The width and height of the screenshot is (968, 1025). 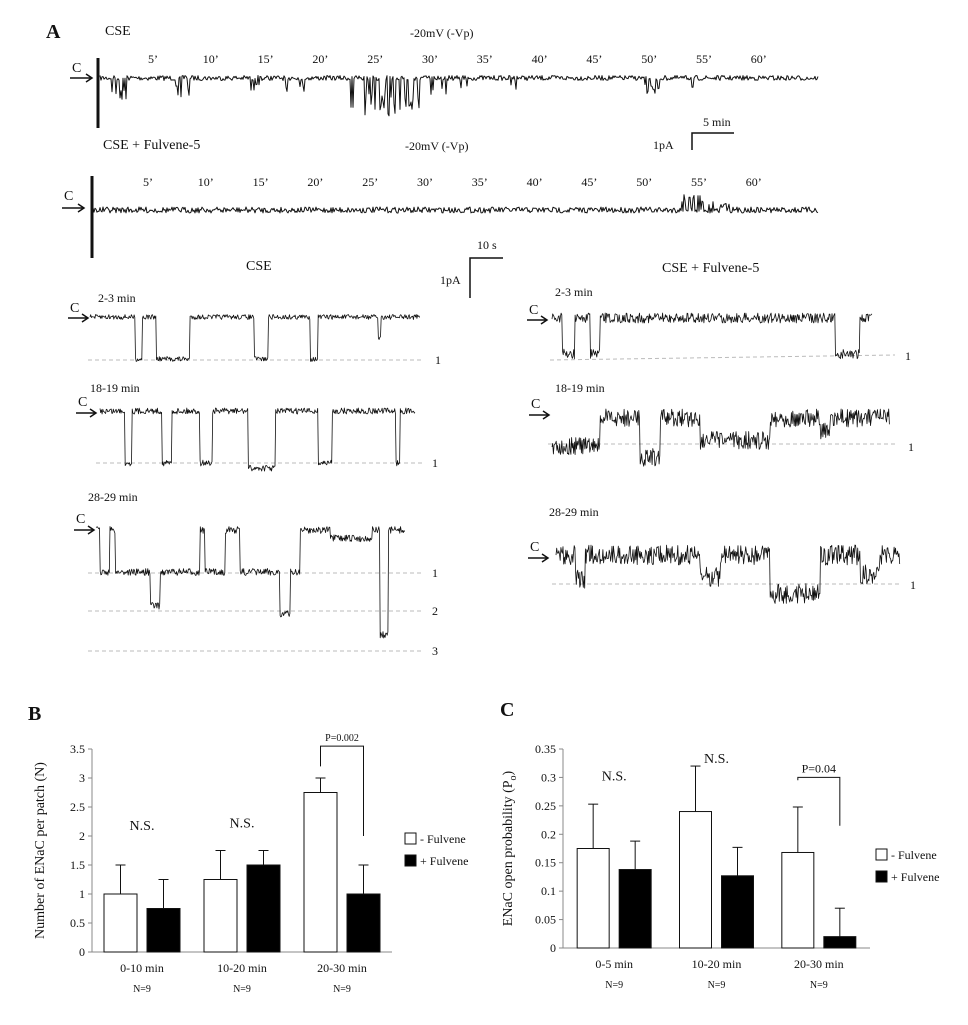 I want to click on level-label: 2, so click(x=435, y=611).